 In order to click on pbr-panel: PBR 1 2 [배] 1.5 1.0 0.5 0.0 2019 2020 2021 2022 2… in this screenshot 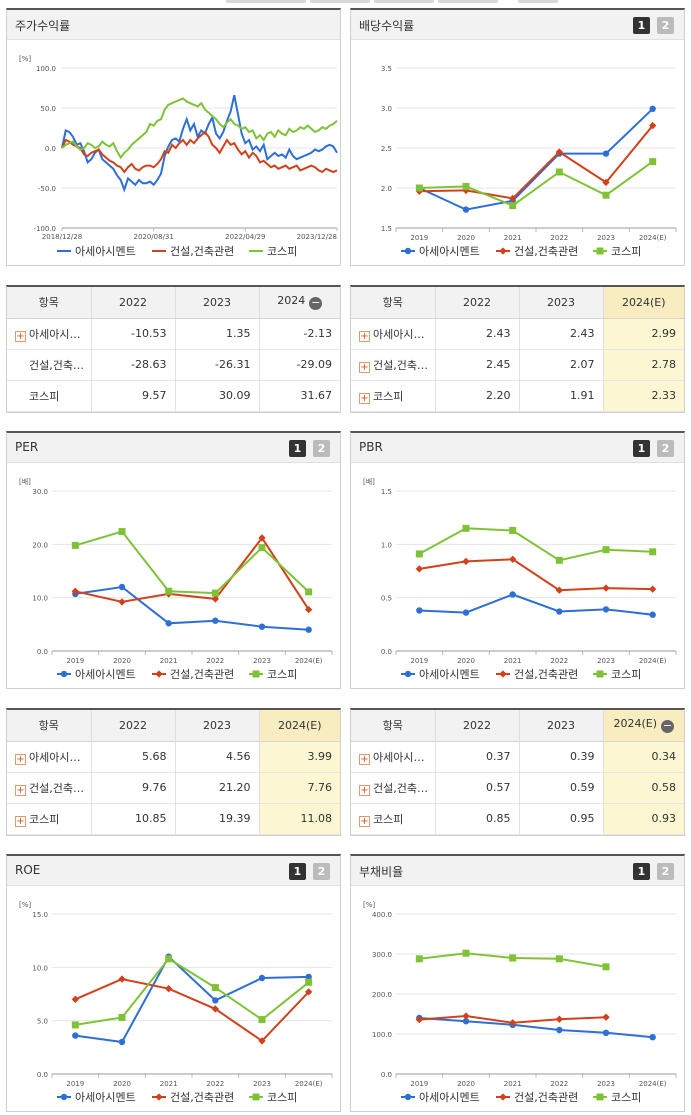, I will do `click(517, 560)`.